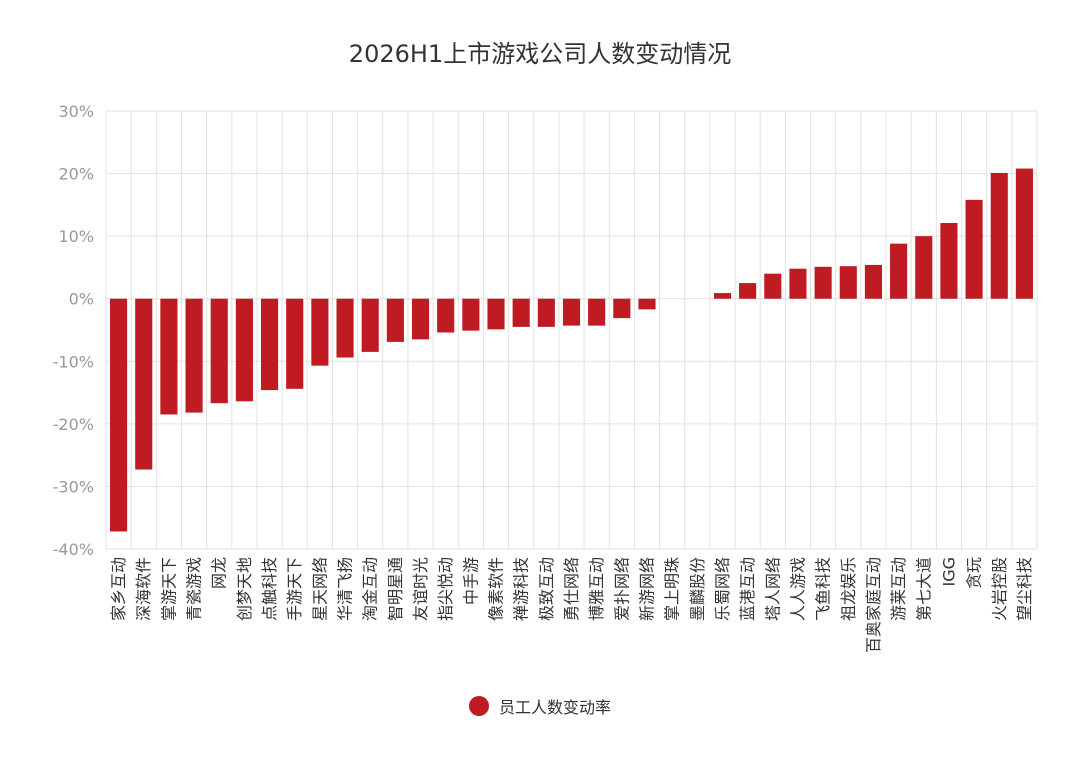 Image resolution: width=1080 pixels, height=773 pixels. Describe the element at coordinates (554, 707) in the screenshot. I see `legend-label: 员工人数变动率` at that location.